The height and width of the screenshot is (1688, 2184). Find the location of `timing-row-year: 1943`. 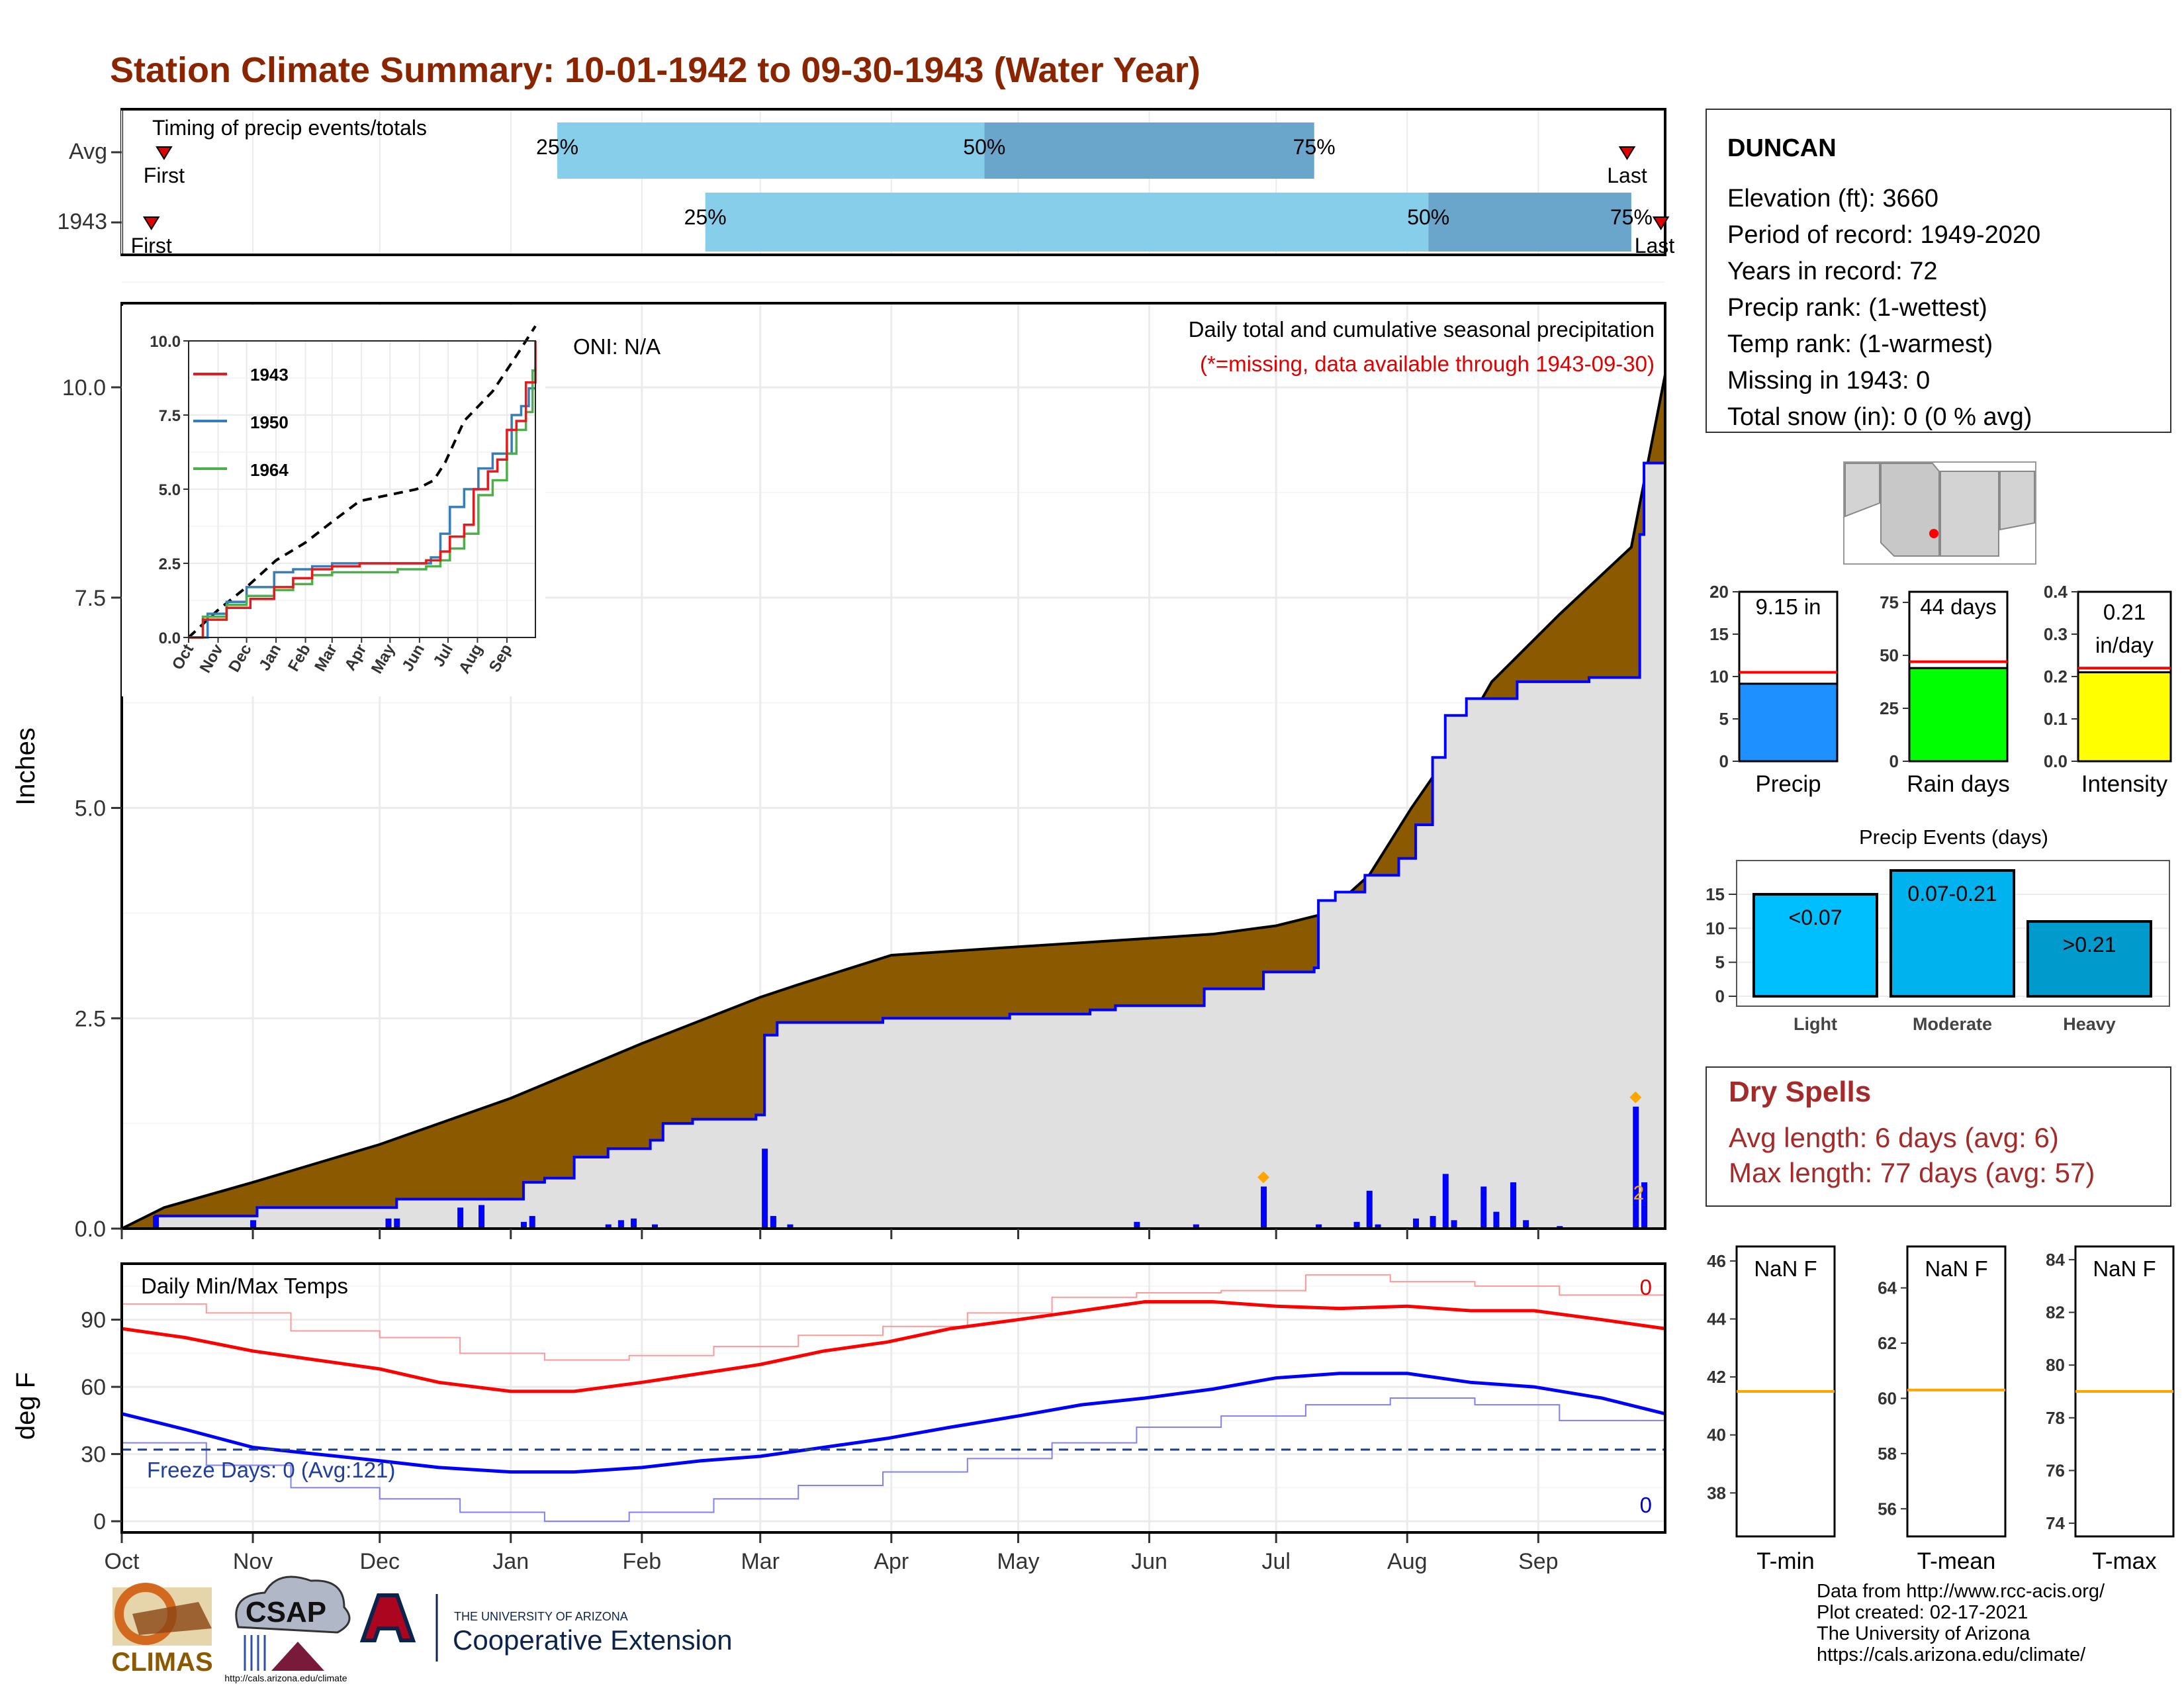

timing-row-year: 1943 is located at coordinates (82, 221).